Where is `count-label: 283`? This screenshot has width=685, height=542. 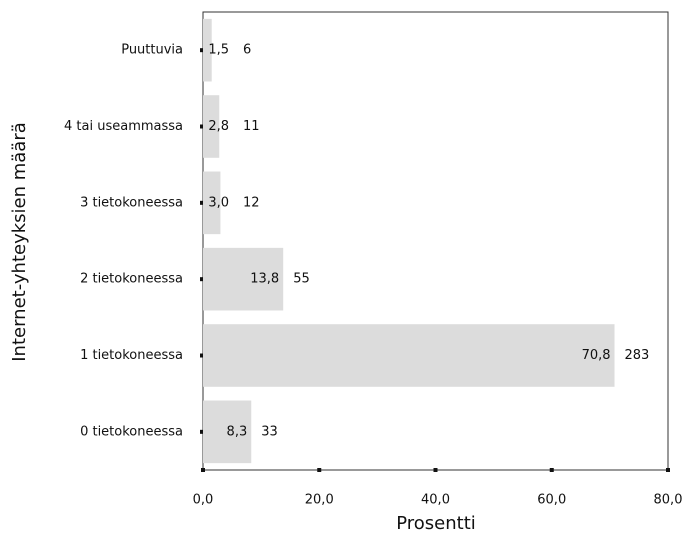 count-label: 283 is located at coordinates (637, 355).